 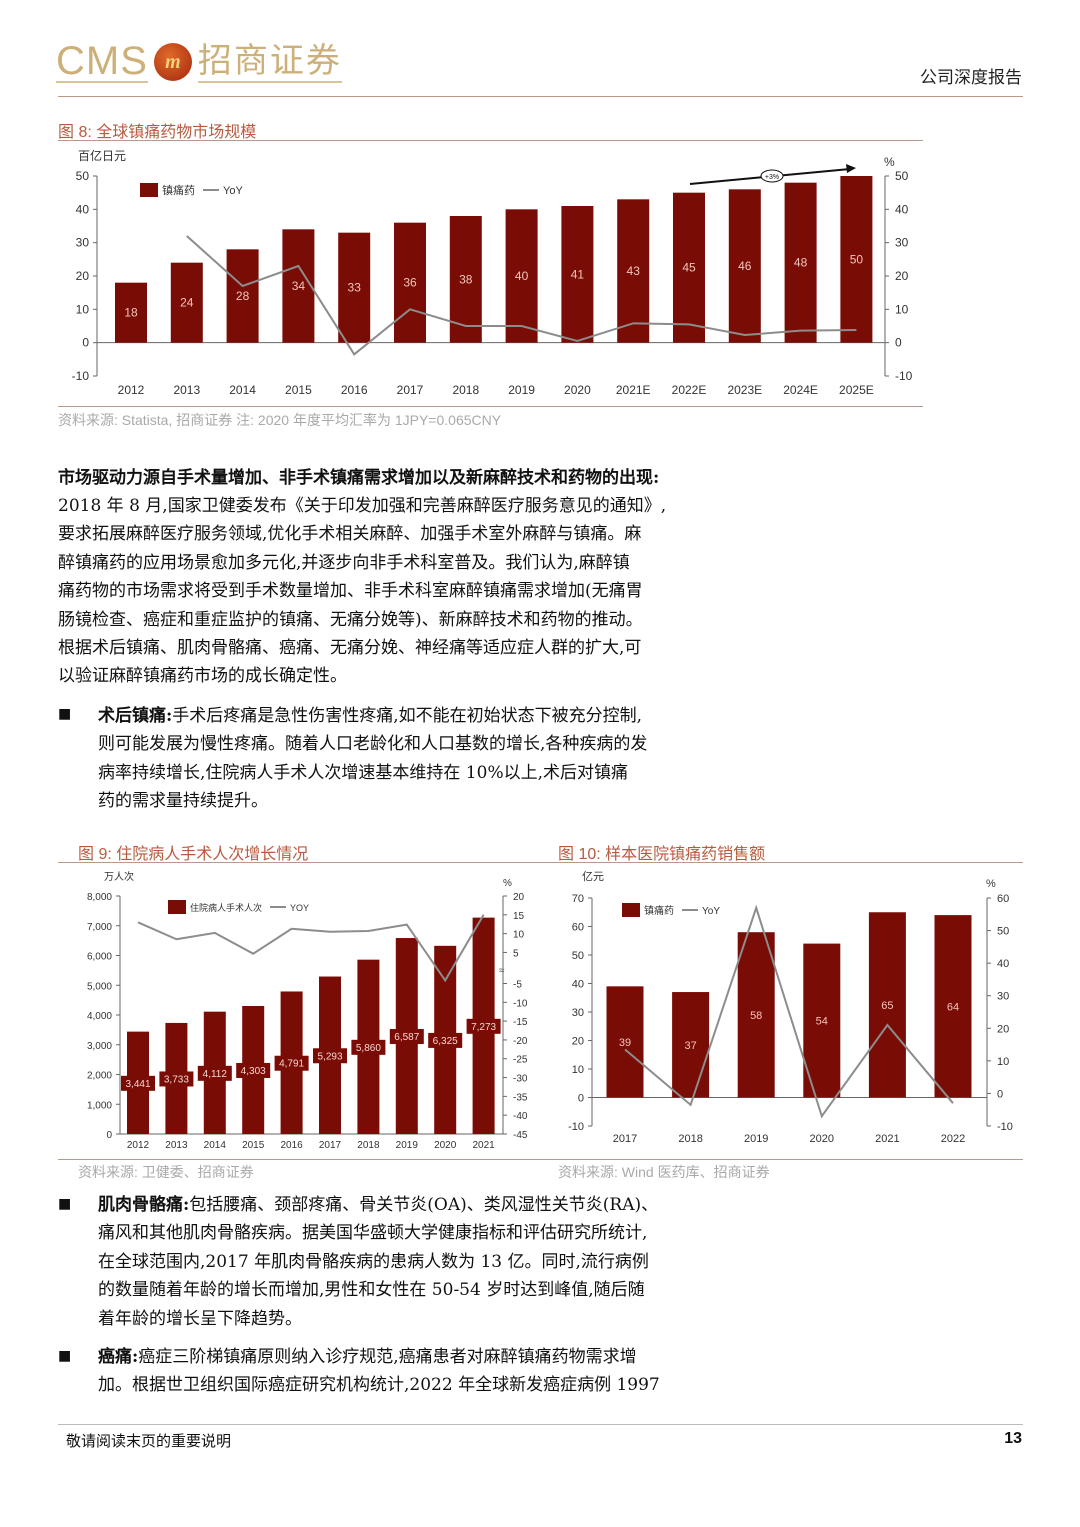 What do you see at coordinates (1003, 997) in the screenshot?
I see `y2-tick-label: 30` at bounding box center [1003, 997].